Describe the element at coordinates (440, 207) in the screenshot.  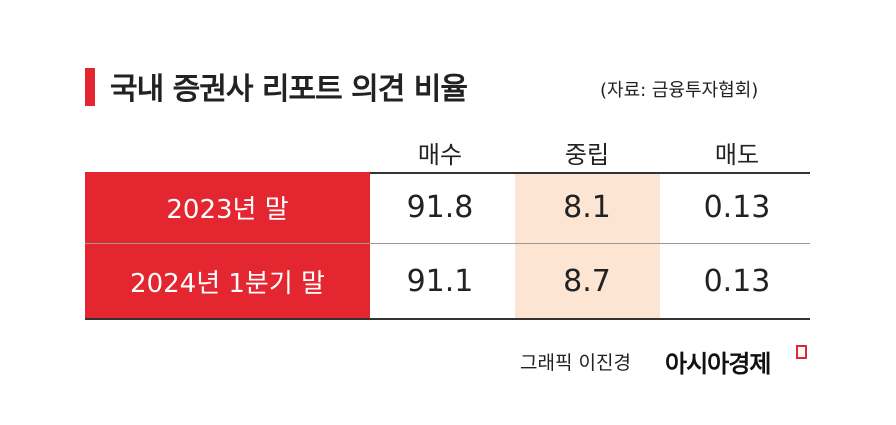
I see `cell-value: 91.8` at that location.